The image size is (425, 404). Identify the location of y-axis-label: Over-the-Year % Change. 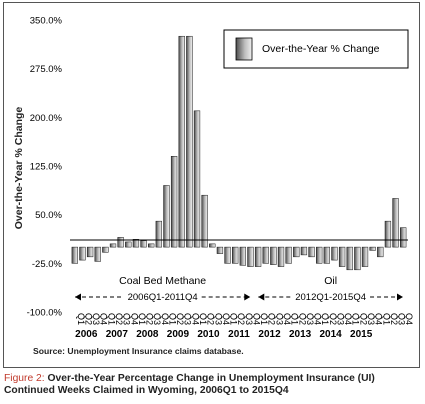
(19, 168).